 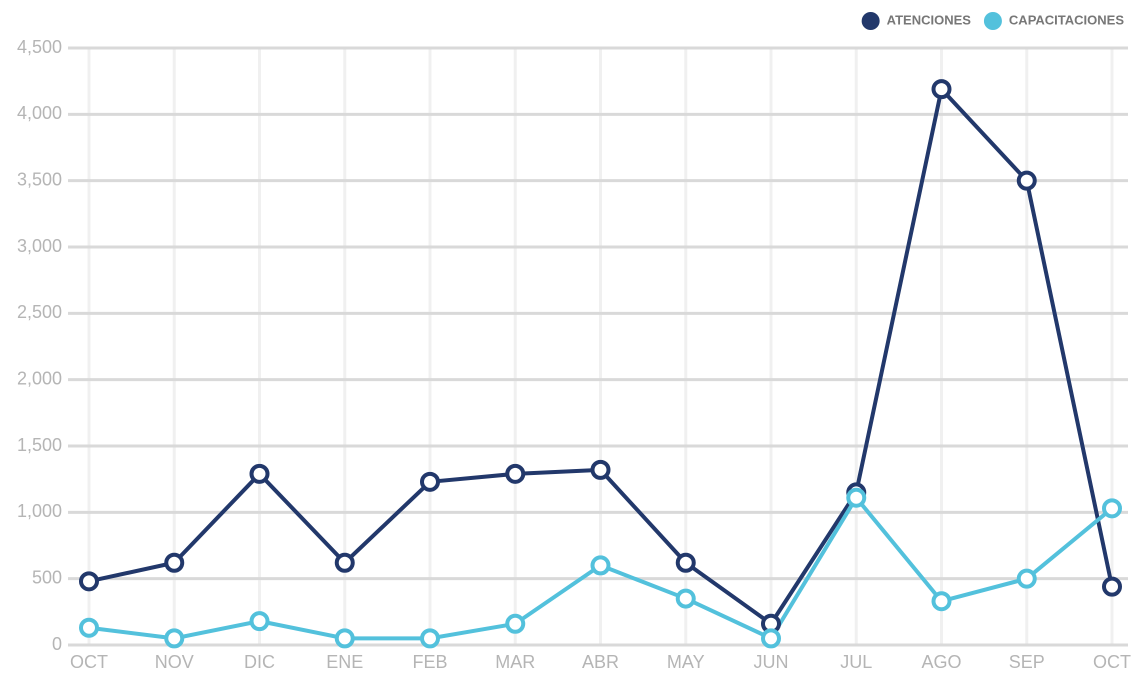 What do you see at coordinates (39, 47) in the screenshot?
I see `y-tick-label: 4,500` at bounding box center [39, 47].